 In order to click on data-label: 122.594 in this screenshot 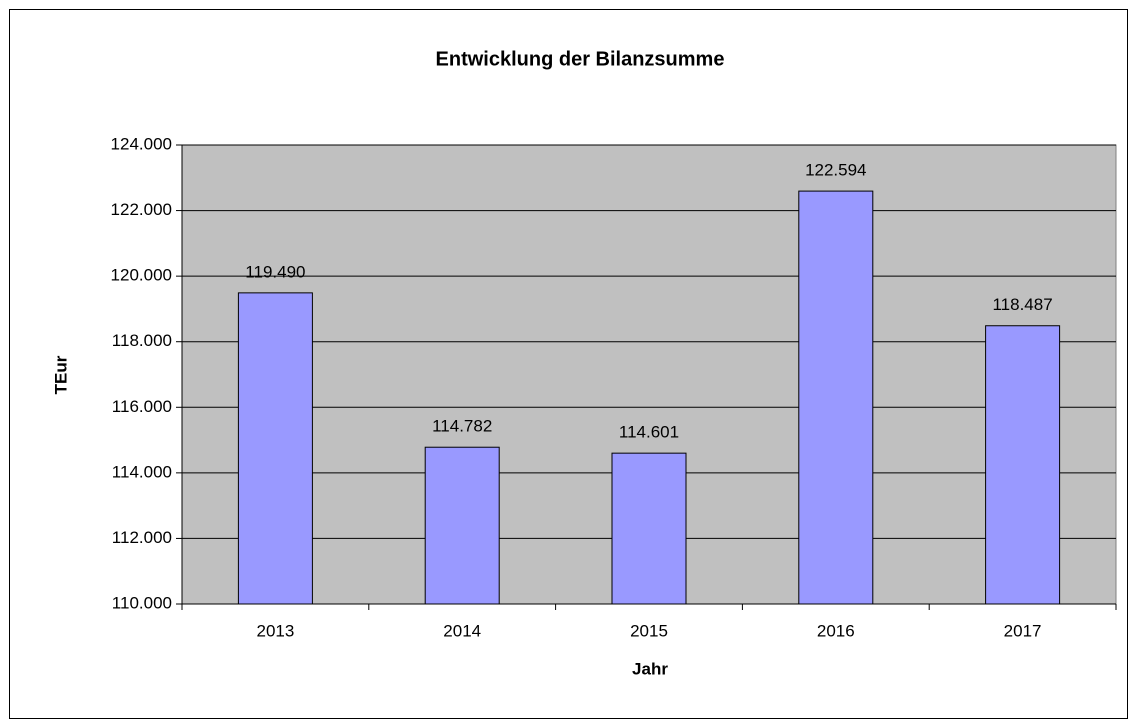, I will do `click(835, 170)`.